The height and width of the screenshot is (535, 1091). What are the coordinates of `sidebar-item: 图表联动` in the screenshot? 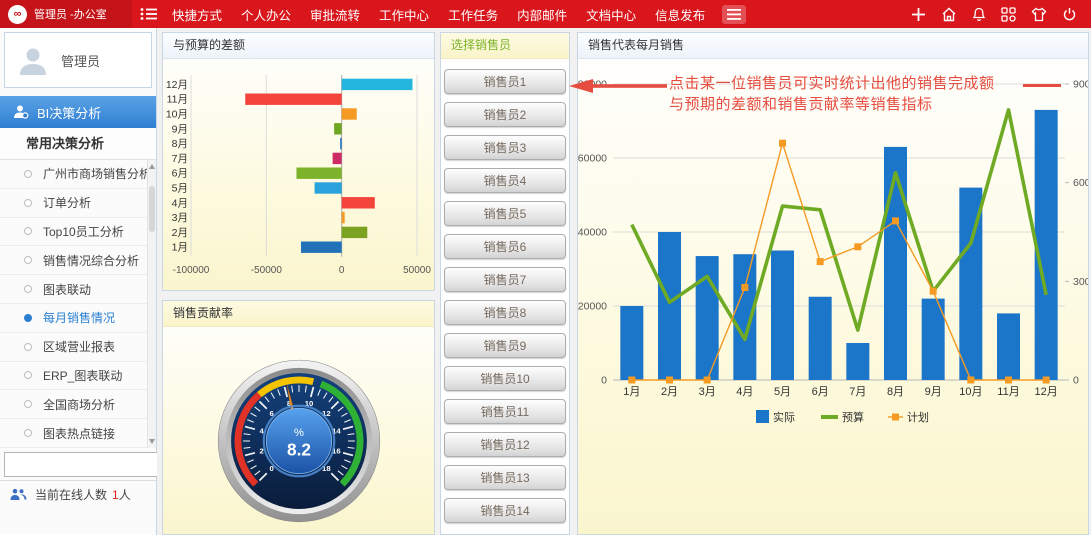 It's located at (78, 289).